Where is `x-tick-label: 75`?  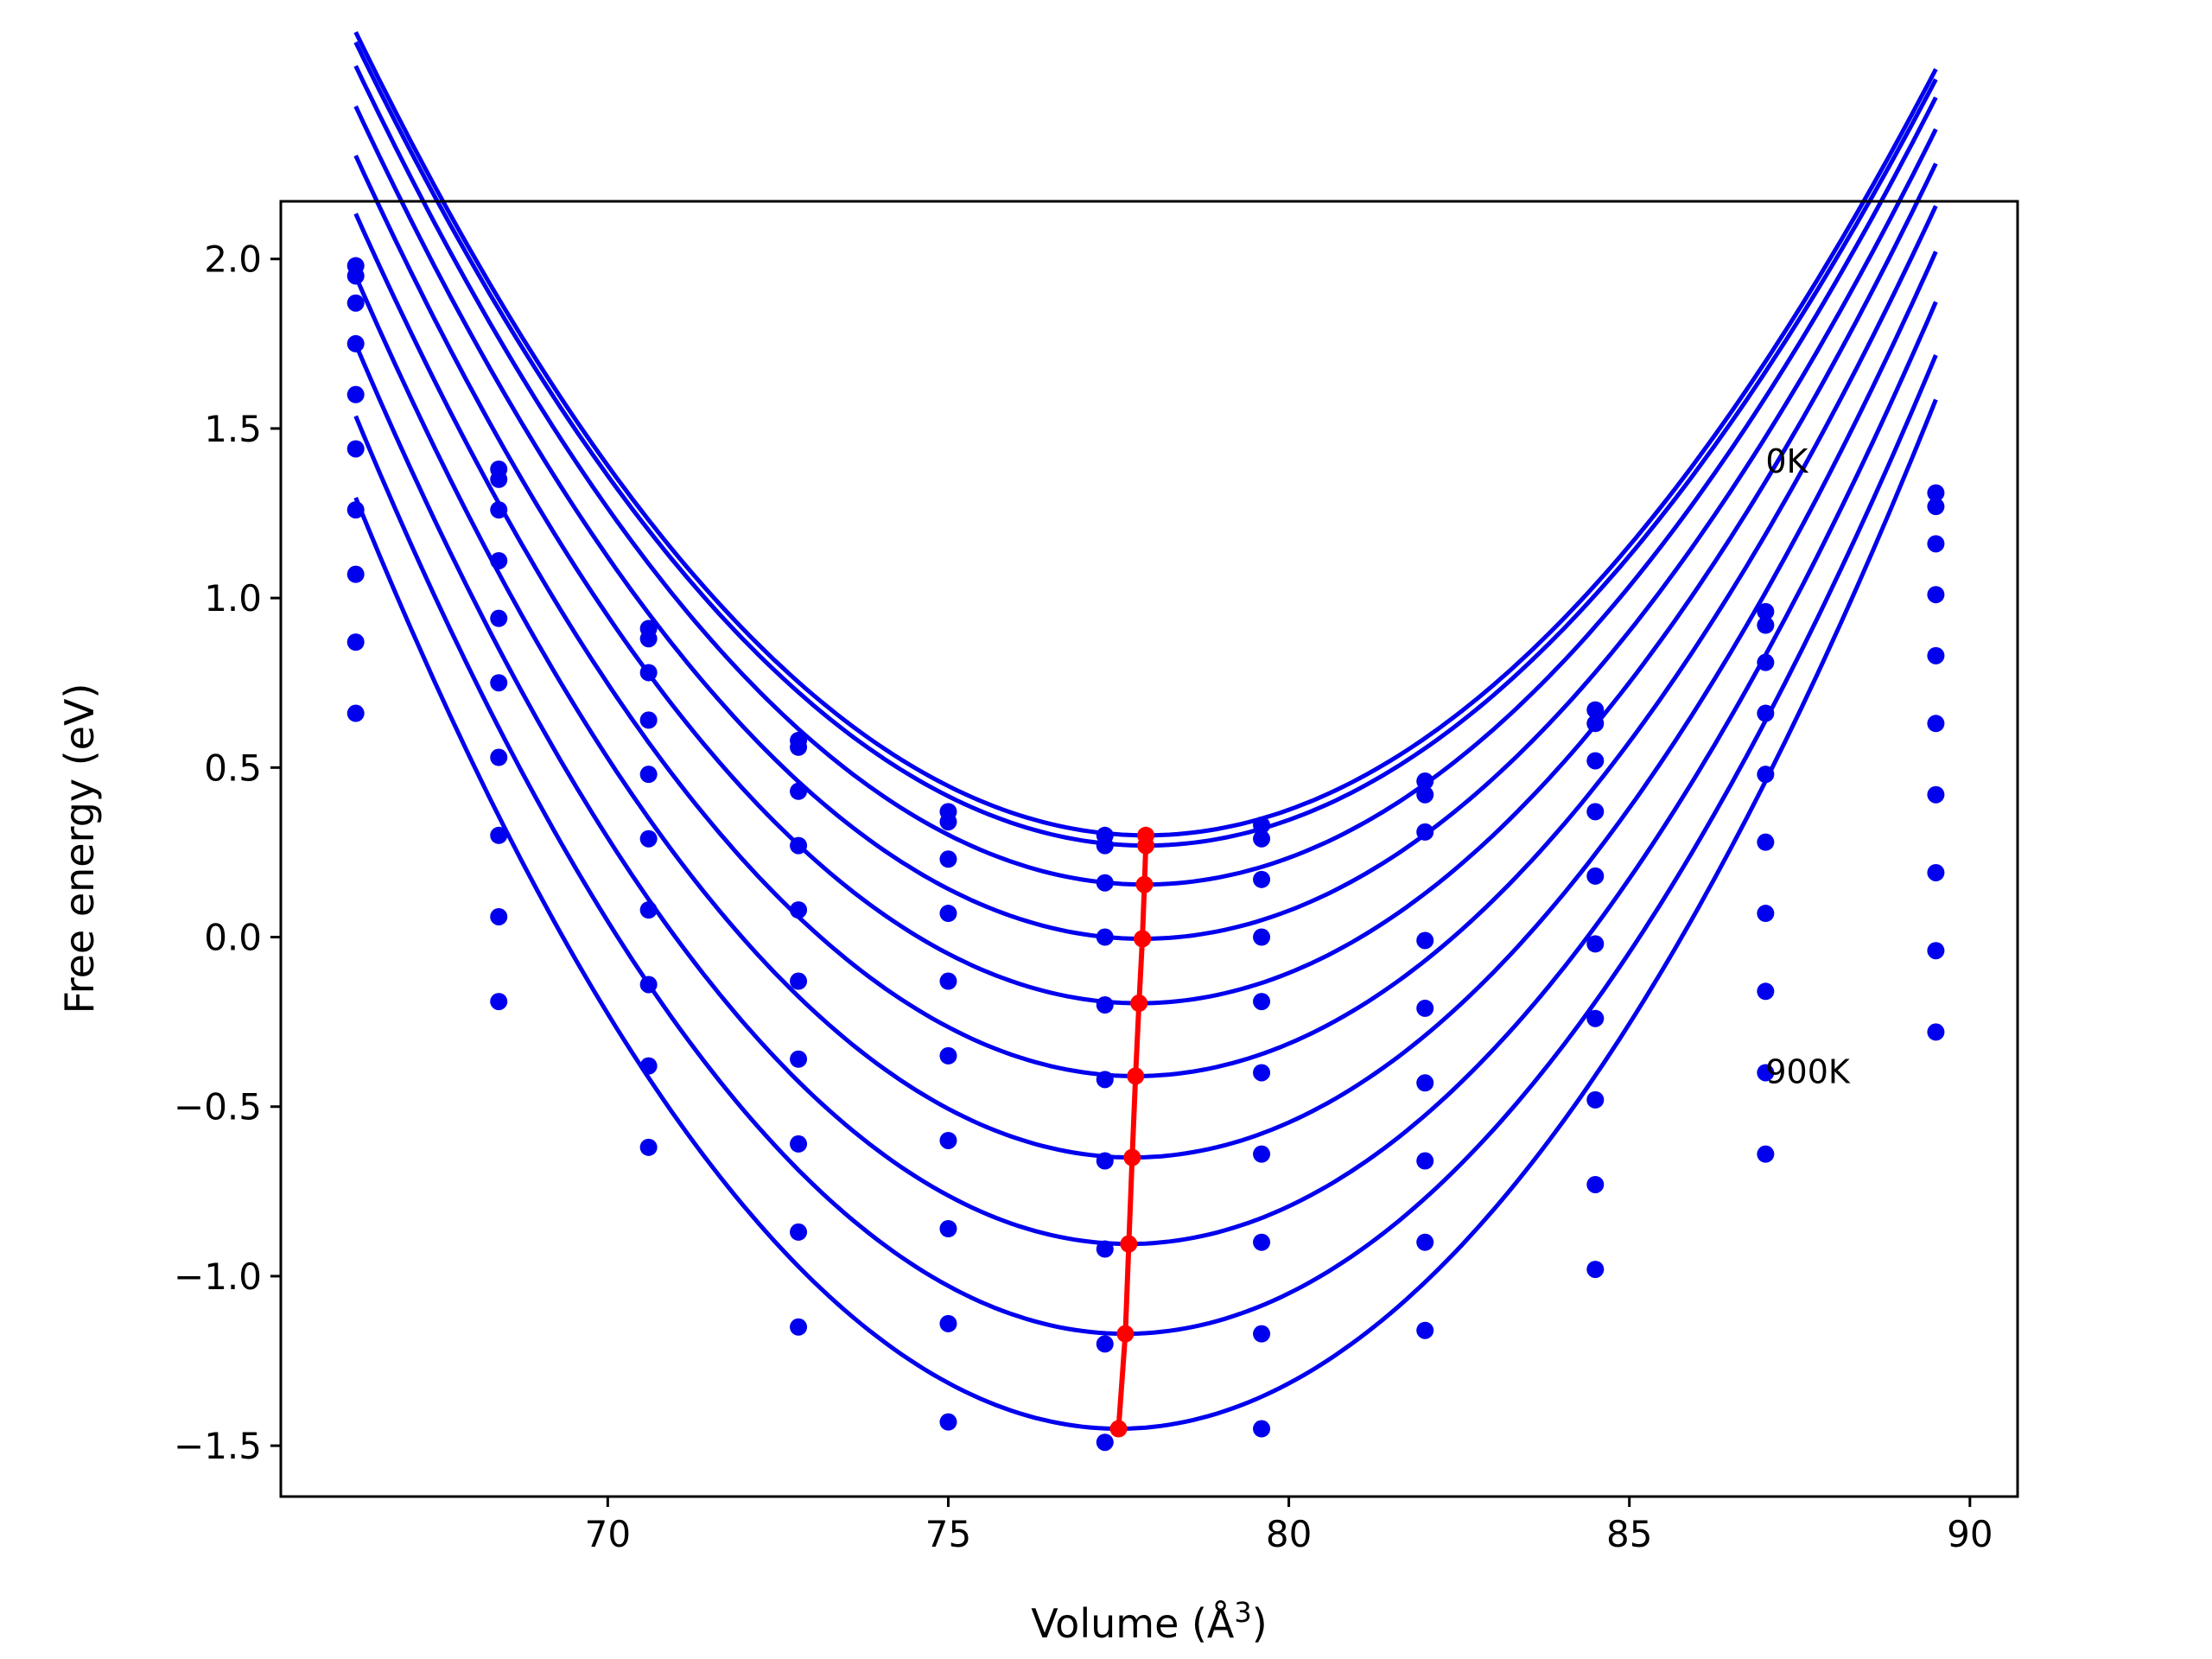 x-tick-label: 75 is located at coordinates (948, 1534).